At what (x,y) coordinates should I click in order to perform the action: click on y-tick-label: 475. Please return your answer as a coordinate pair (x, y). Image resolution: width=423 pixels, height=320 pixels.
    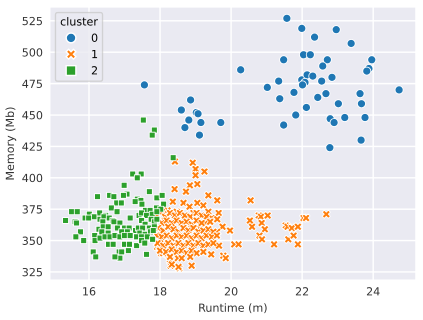
    Looking at the image, I should click on (32, 84).